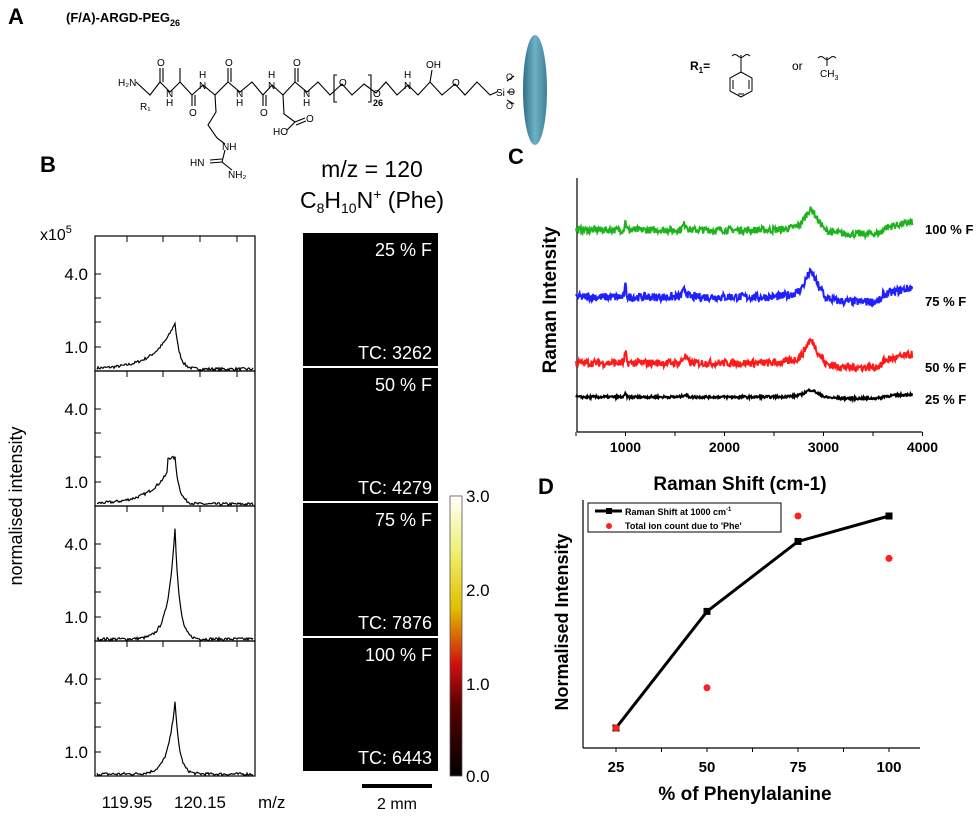  Describe the element at coordinates (684, 517) in the screenshot. I see `legend-box` at that location.